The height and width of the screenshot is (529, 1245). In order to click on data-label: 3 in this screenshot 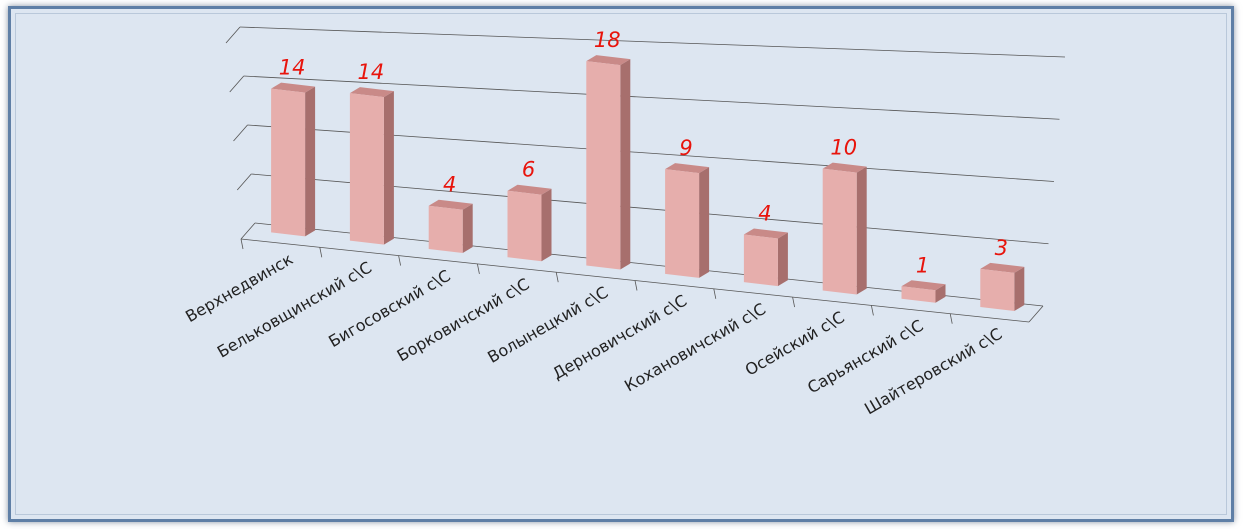, I will do `click(1001, 248)`.